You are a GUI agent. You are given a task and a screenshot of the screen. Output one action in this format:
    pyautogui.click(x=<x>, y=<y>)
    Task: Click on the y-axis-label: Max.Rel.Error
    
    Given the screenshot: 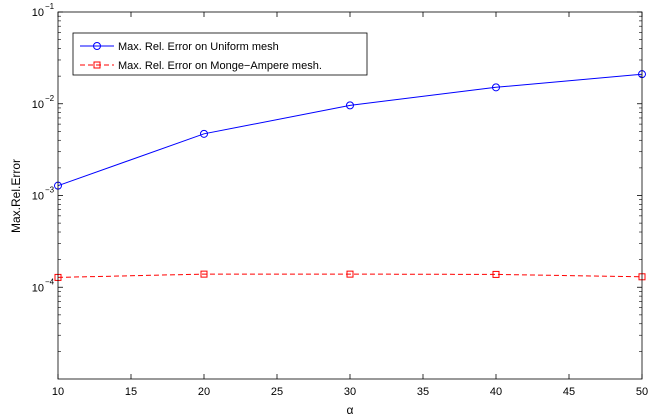 What is the action you would take?
    pyautogui.click(x=16, y=196)
    